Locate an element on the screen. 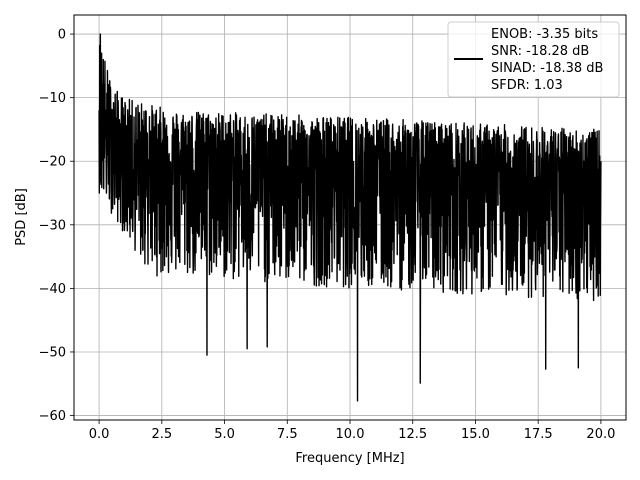  x-tick-label: 0.0 is located at coordinates (99, 434).